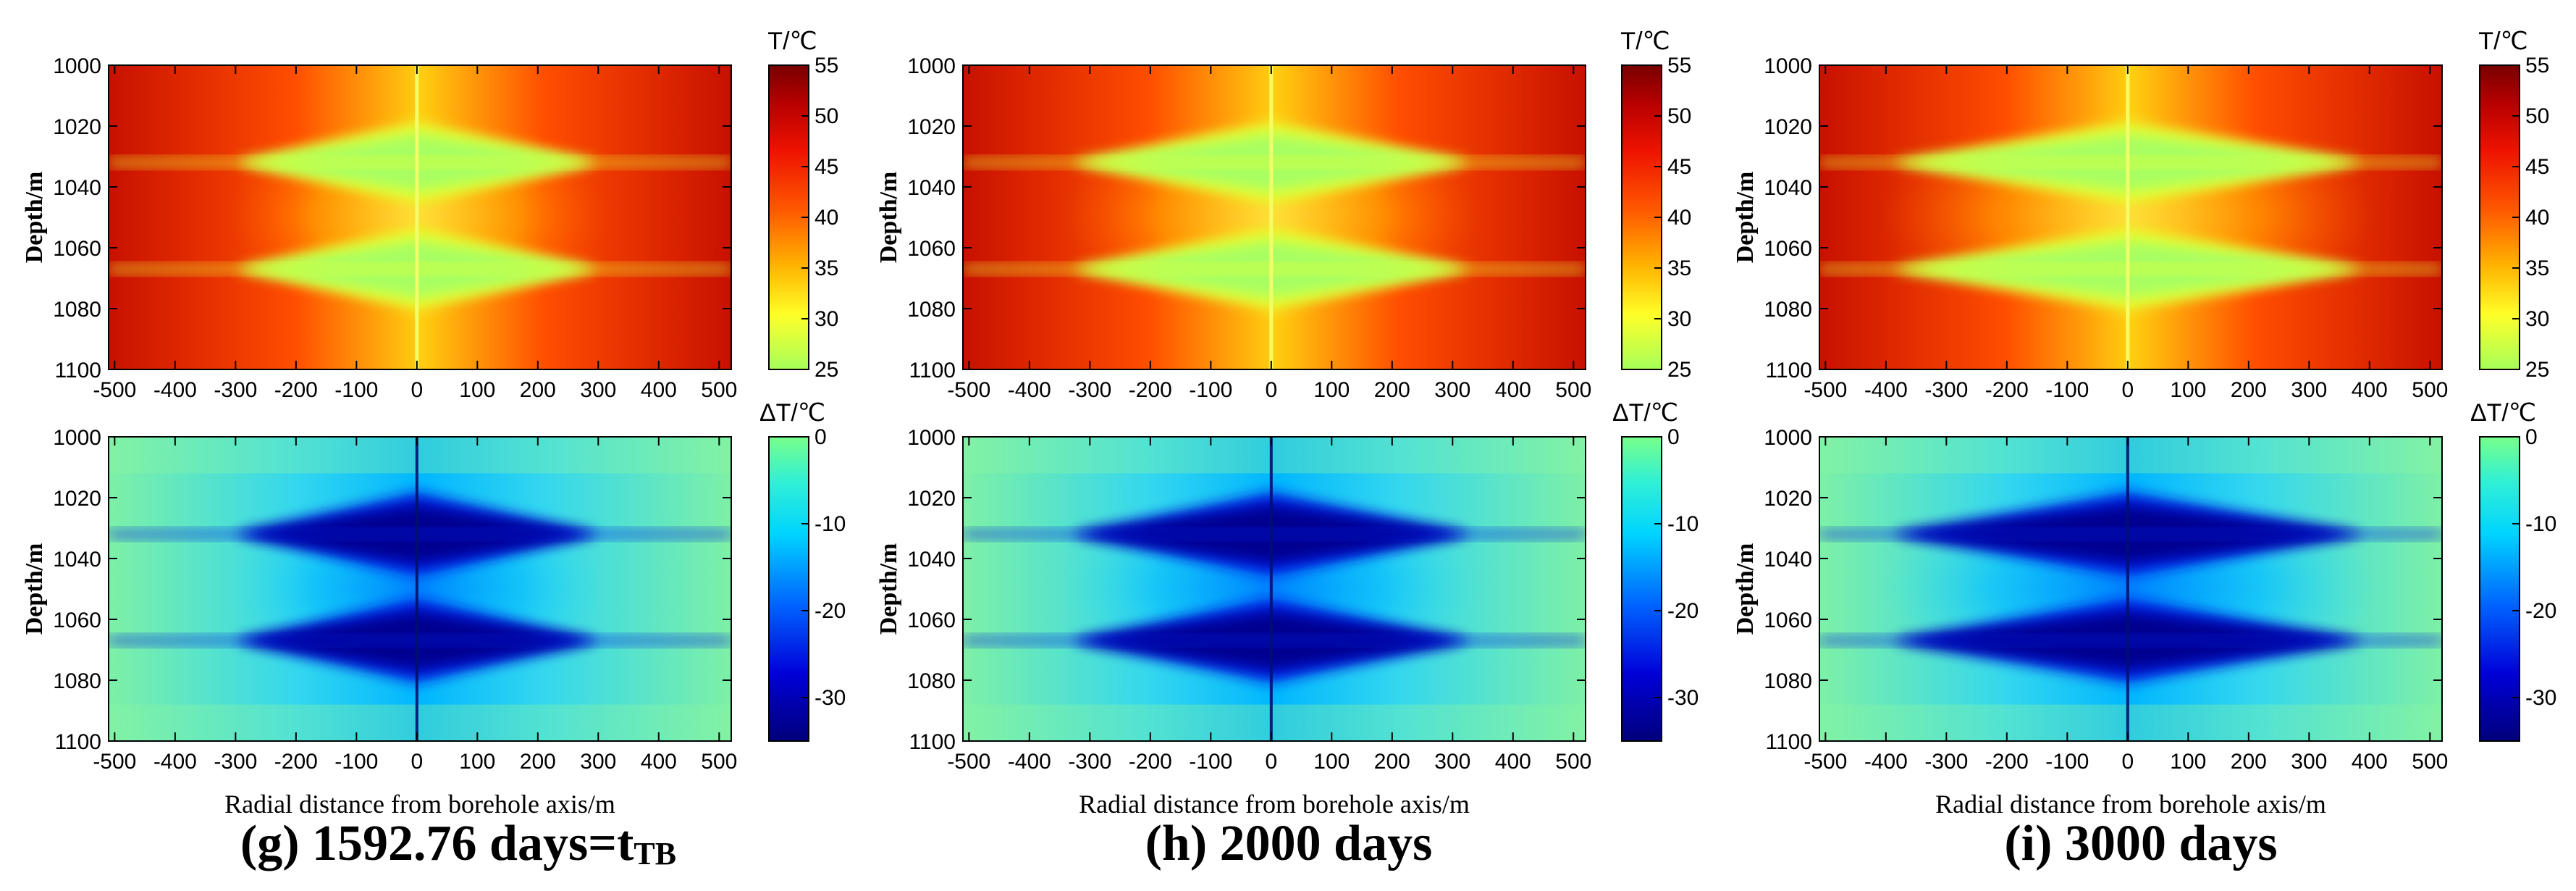  What do you see at coordinates (2513, 205) in the screenshot?
I see `colorbar-i-T: 25 30 35 40 45 50 55T/℃` at bounding box center [2513, 205].